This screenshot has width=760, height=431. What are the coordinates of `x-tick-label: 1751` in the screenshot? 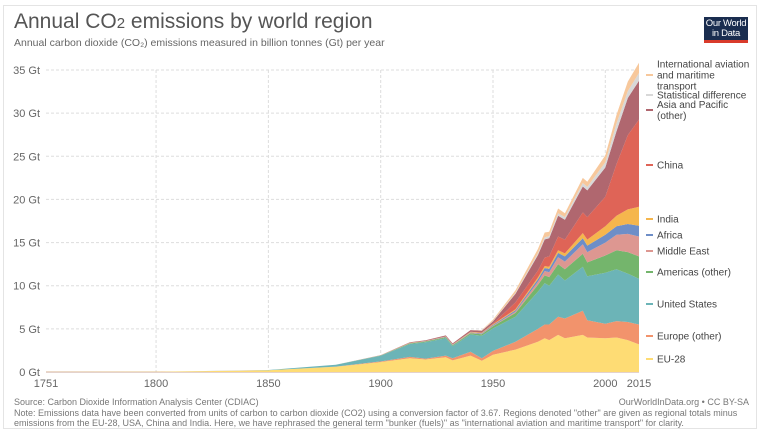 It's located at (46, 384).